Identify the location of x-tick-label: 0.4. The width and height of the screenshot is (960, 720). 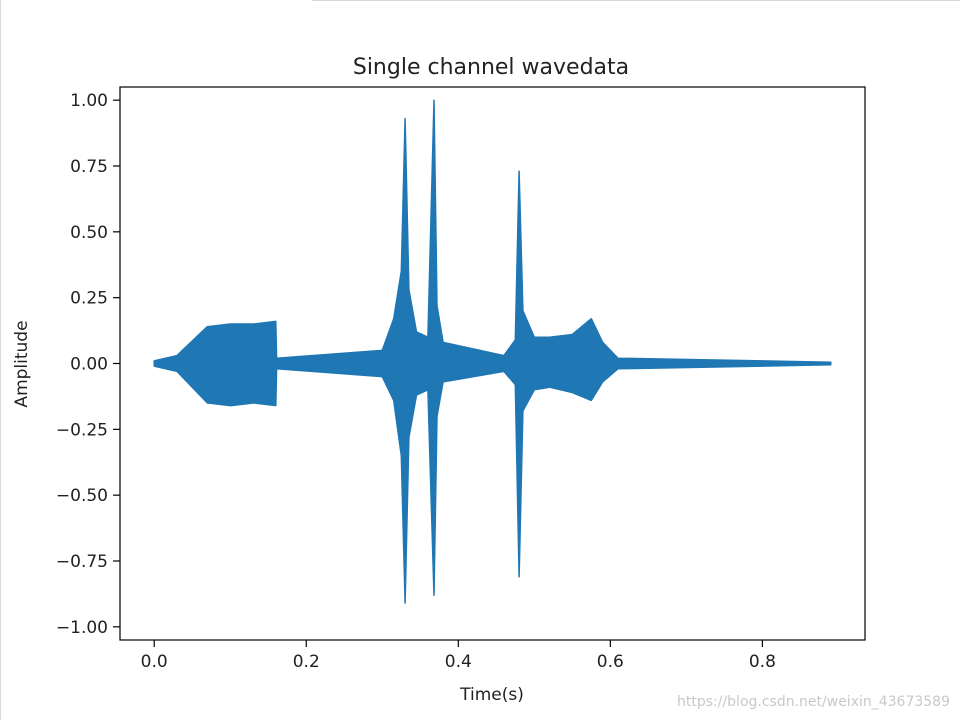
(458, 662).